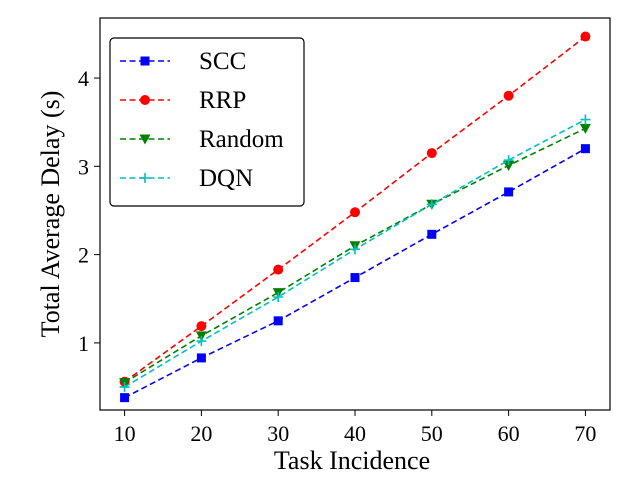 This screenshot has width=640, height=480. What do you see at coordinates (352, 460) in the screenshot?
I see `x-axis-title: Task Incidence` at bounding box center [352, 460].